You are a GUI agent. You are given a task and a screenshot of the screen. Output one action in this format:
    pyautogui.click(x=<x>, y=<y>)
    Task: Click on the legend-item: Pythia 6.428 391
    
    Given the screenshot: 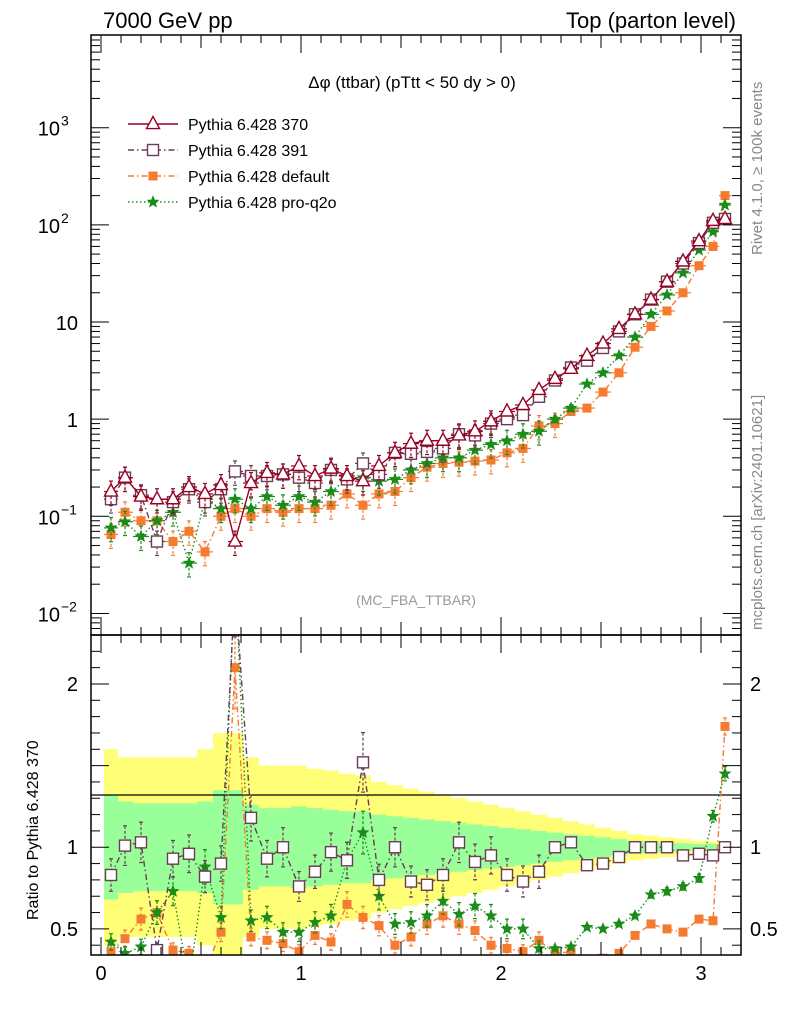 What is the action you would take?
    pyautogui.click(x=218, y=151)
    